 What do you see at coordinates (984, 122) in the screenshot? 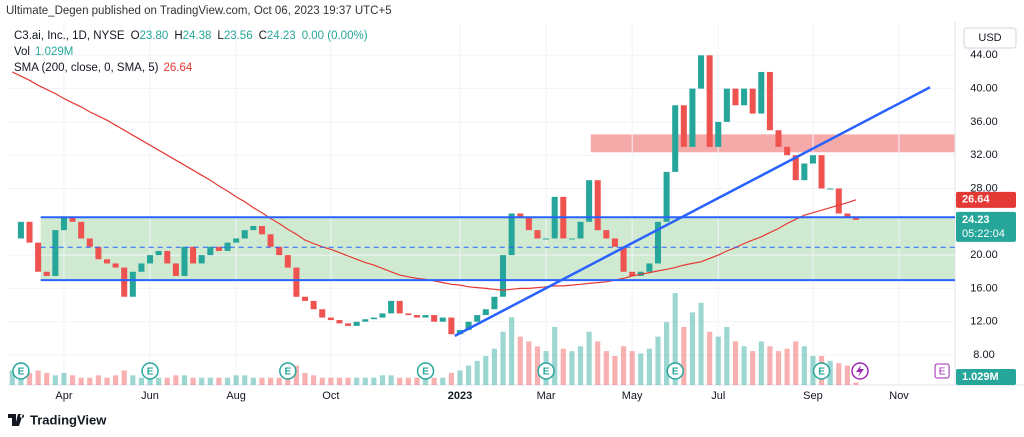
I see `y-tick-label: 36.00` at bounding box center [984, 122].